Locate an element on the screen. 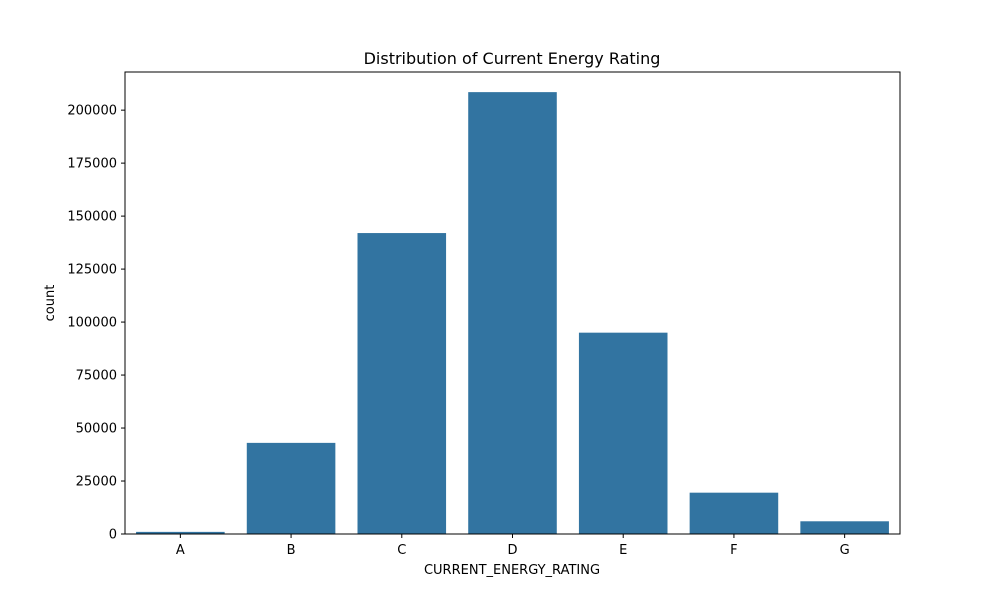 The height and width of the screenshot is (604, 1000). x-axis: A B C D E F G is located at coordinates (513, 546).